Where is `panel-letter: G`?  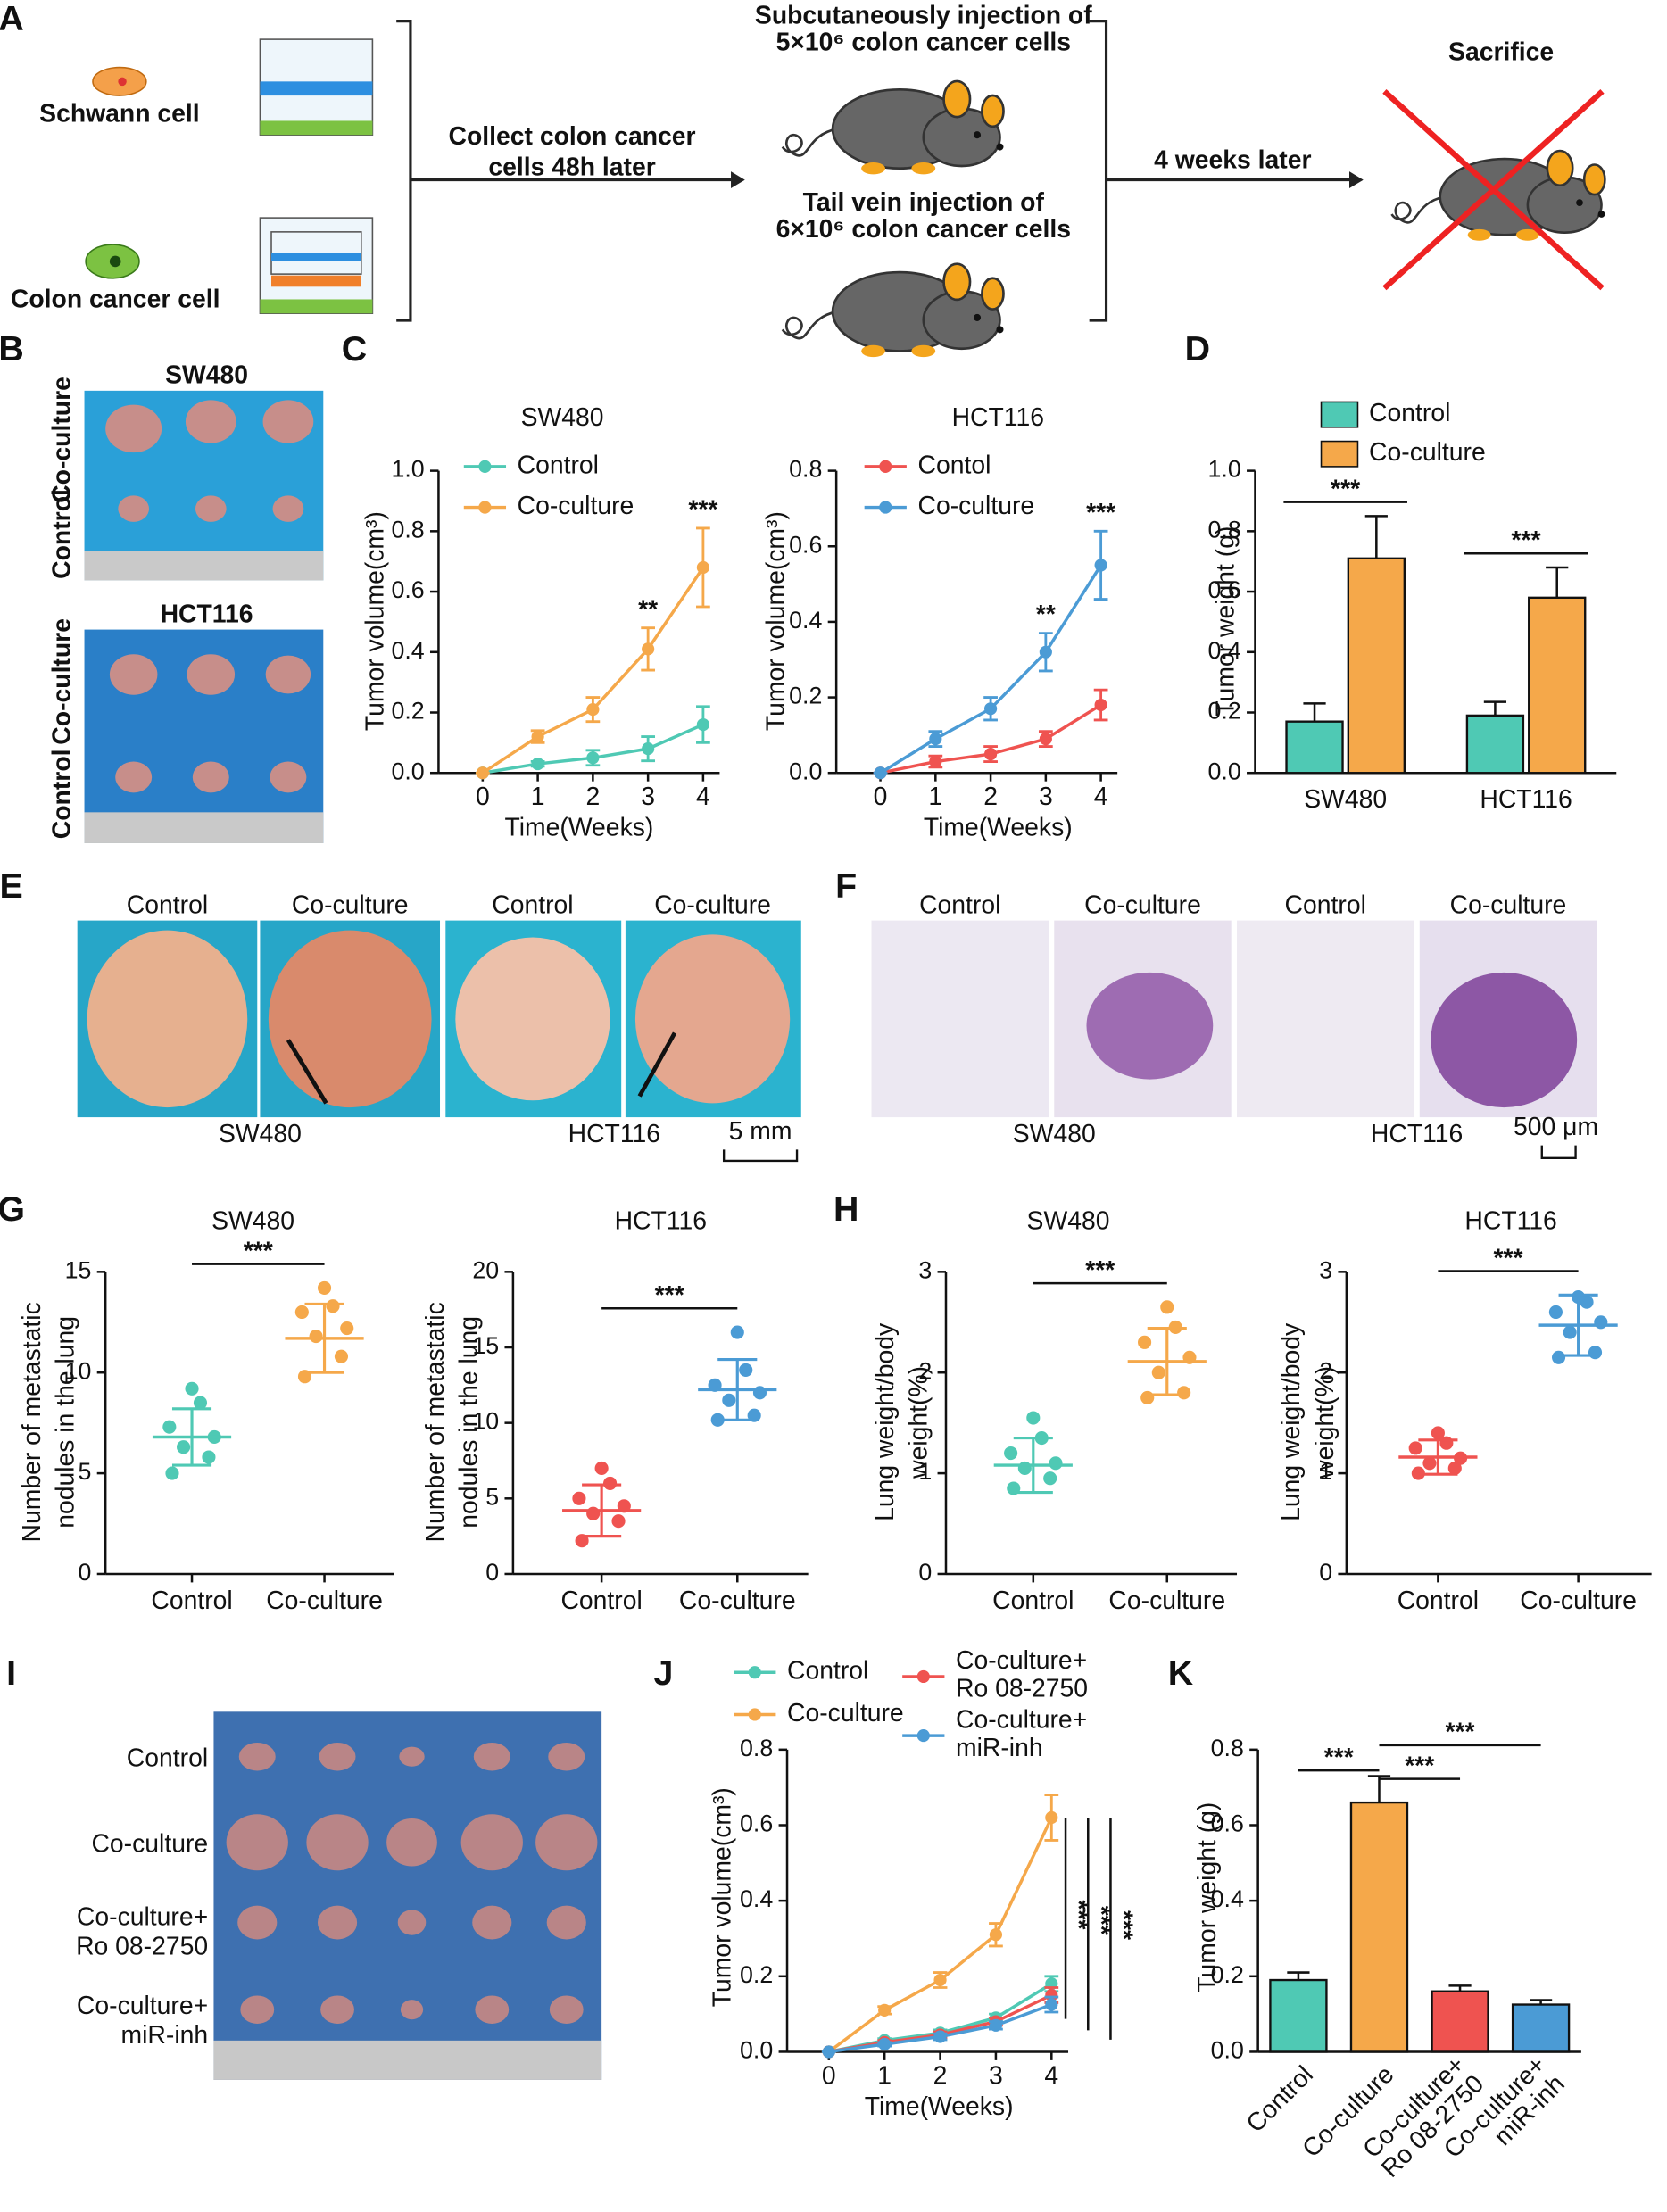 panel-letter: G is located at coordinates (12, 1209).